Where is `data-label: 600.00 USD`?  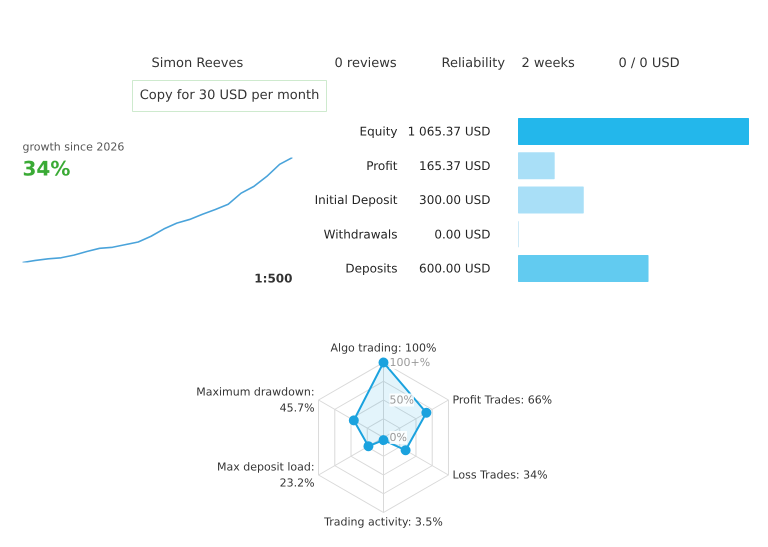
data-label: 600.00 USD is located at coordinates (455, 269).